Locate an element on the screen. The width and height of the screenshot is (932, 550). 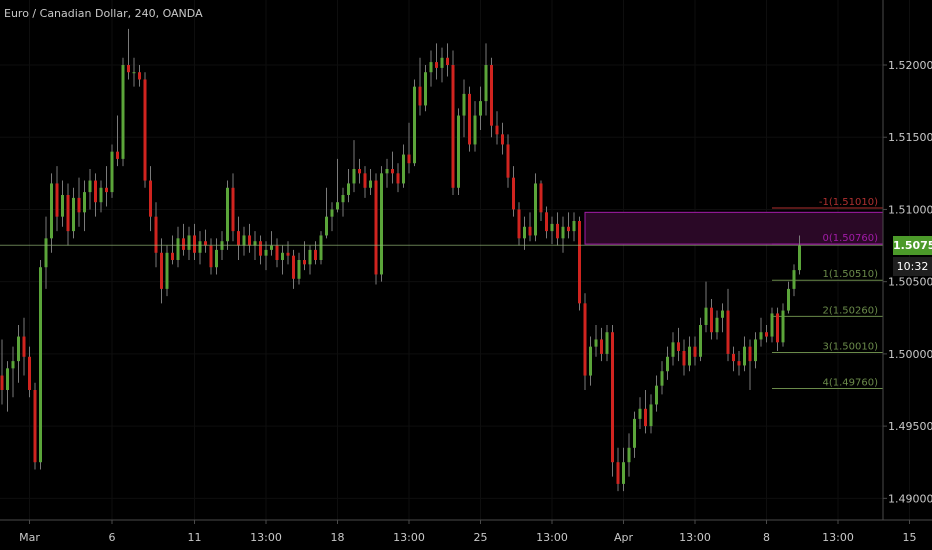
bar-countdown-tag: 10:32 is located at coordinates (912, 267).